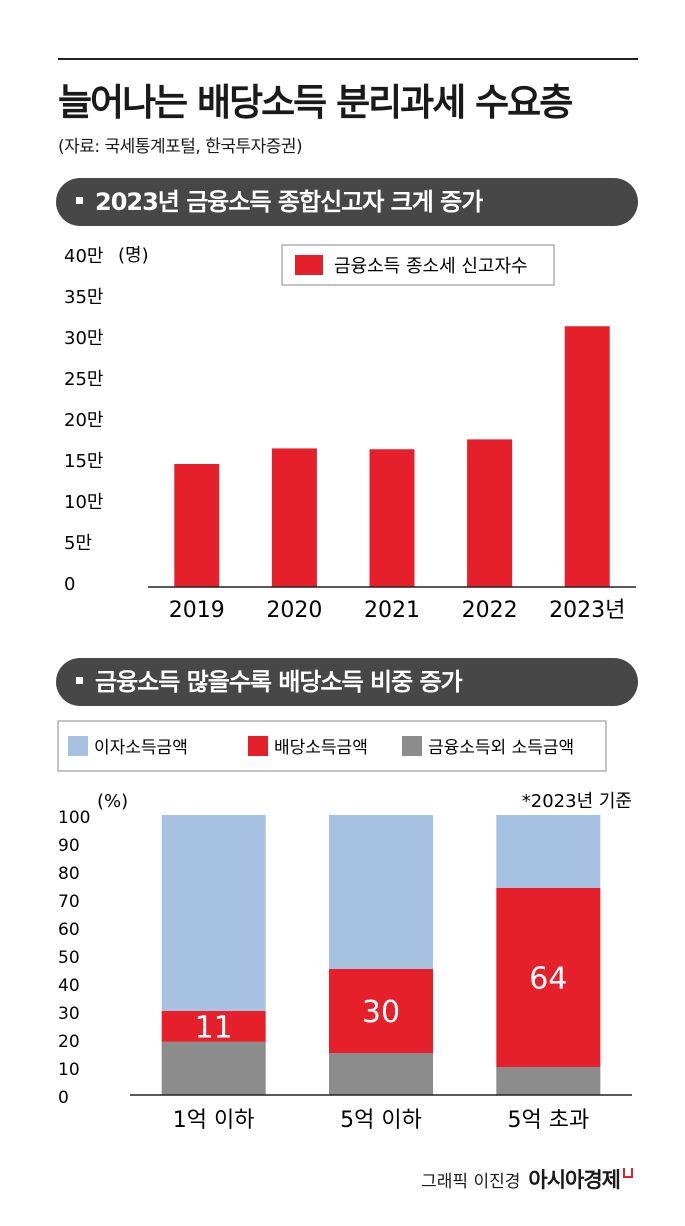 This screenshot has width=685, height=1226. I want to click on c2-ytick-label: 80, so click(69, 874).